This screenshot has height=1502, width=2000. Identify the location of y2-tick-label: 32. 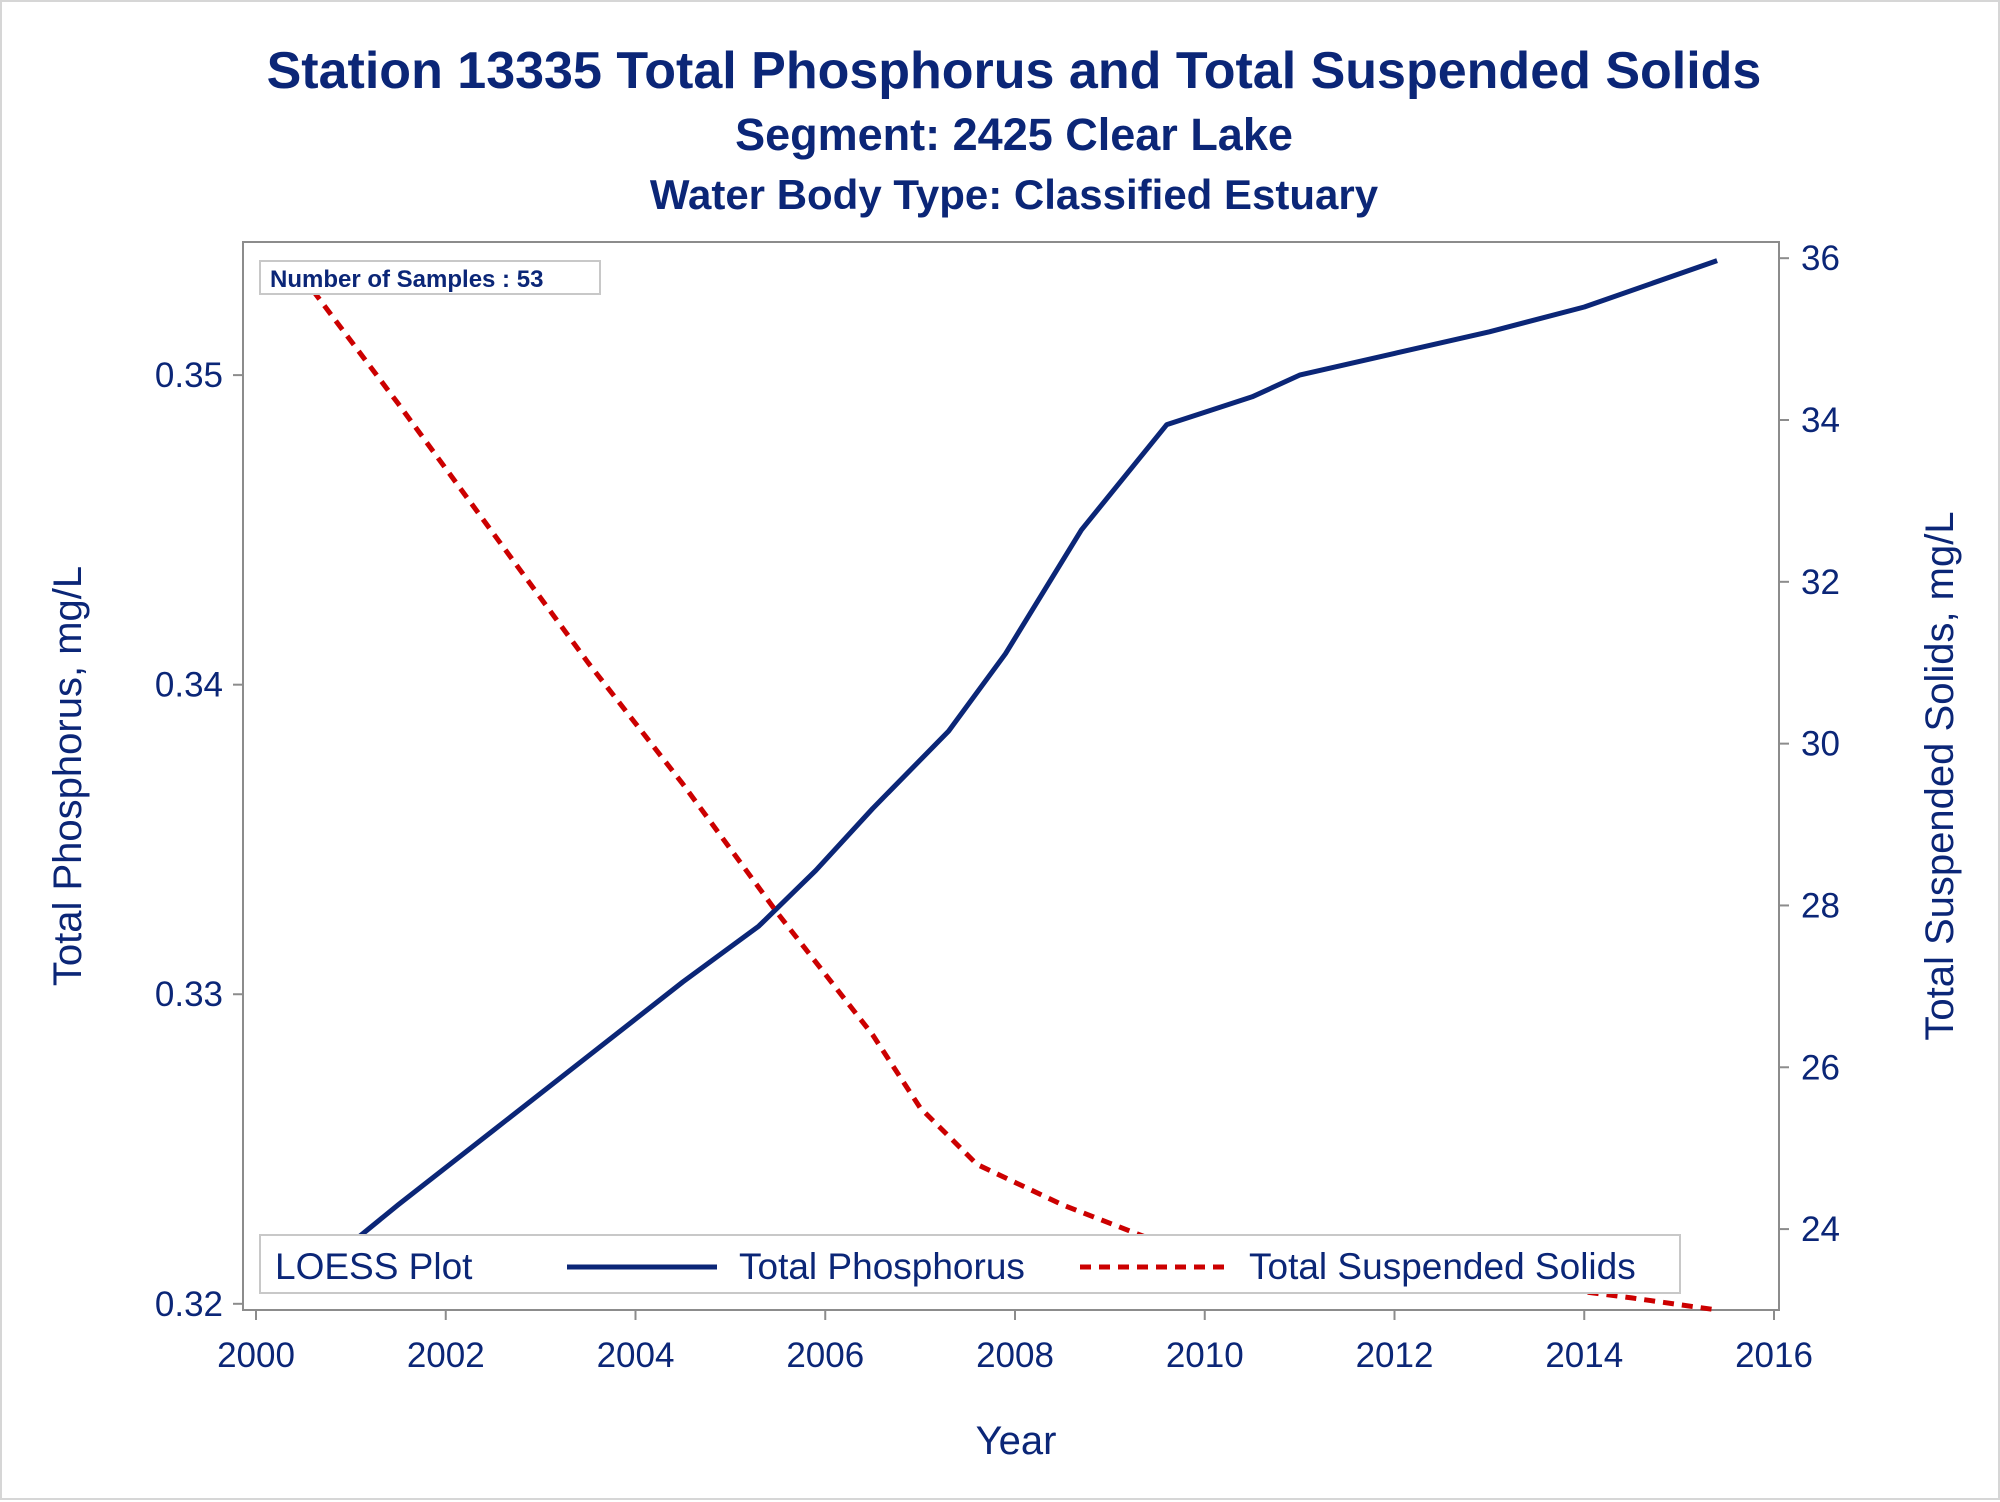
(1820, 582).